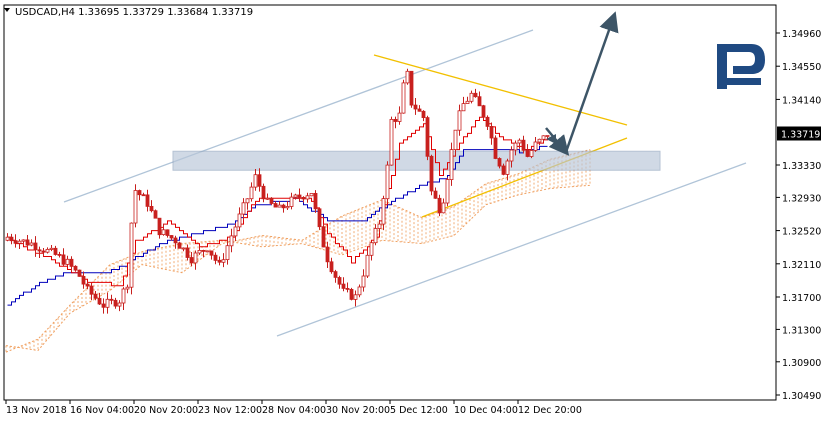 This screenshot has height=424, width=821. I want to click on x-tick-label: 10 Dec 04:00, so click(486, 410).